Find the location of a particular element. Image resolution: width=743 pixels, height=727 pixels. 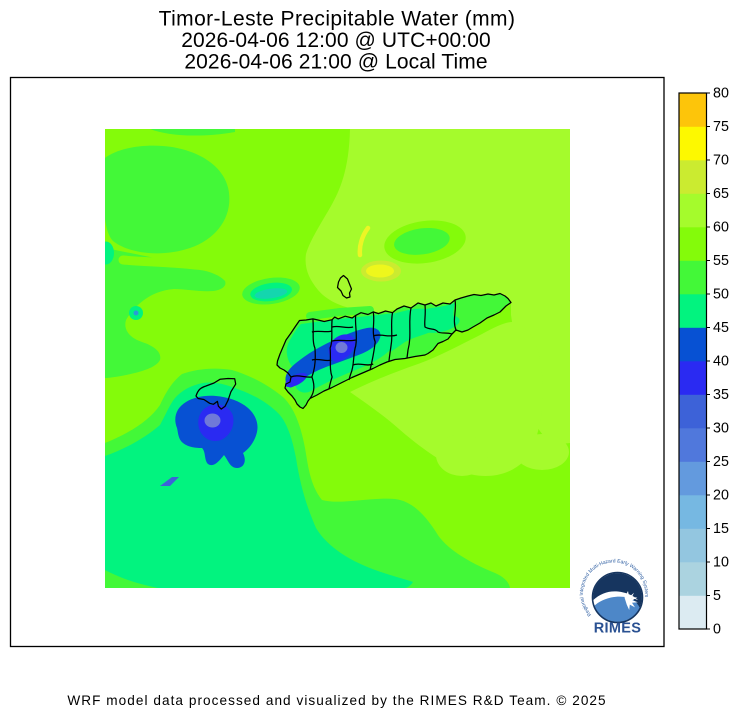

svg-text: RIMES is located at coordinates (617, 629).